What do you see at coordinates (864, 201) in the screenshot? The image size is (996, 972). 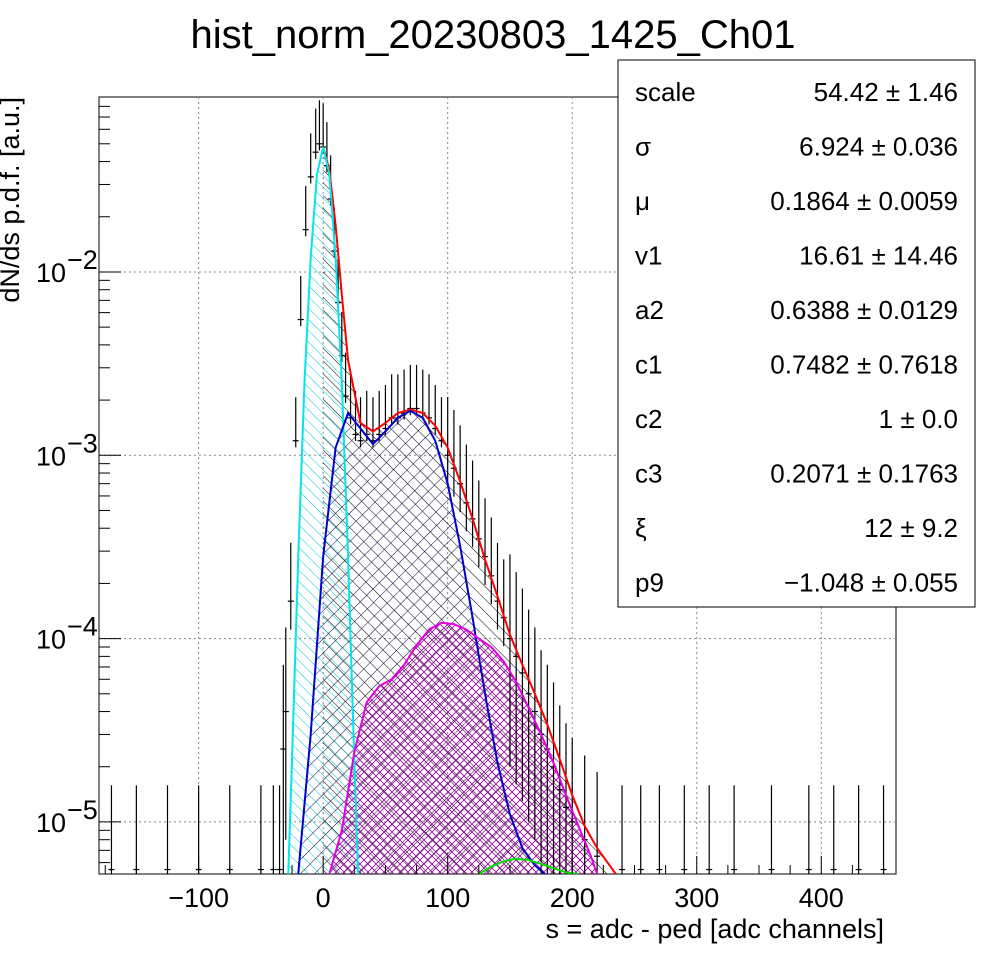 I see `stats-row-value: 0.1864 ± 0.0059` at bounding box center [864, 201].